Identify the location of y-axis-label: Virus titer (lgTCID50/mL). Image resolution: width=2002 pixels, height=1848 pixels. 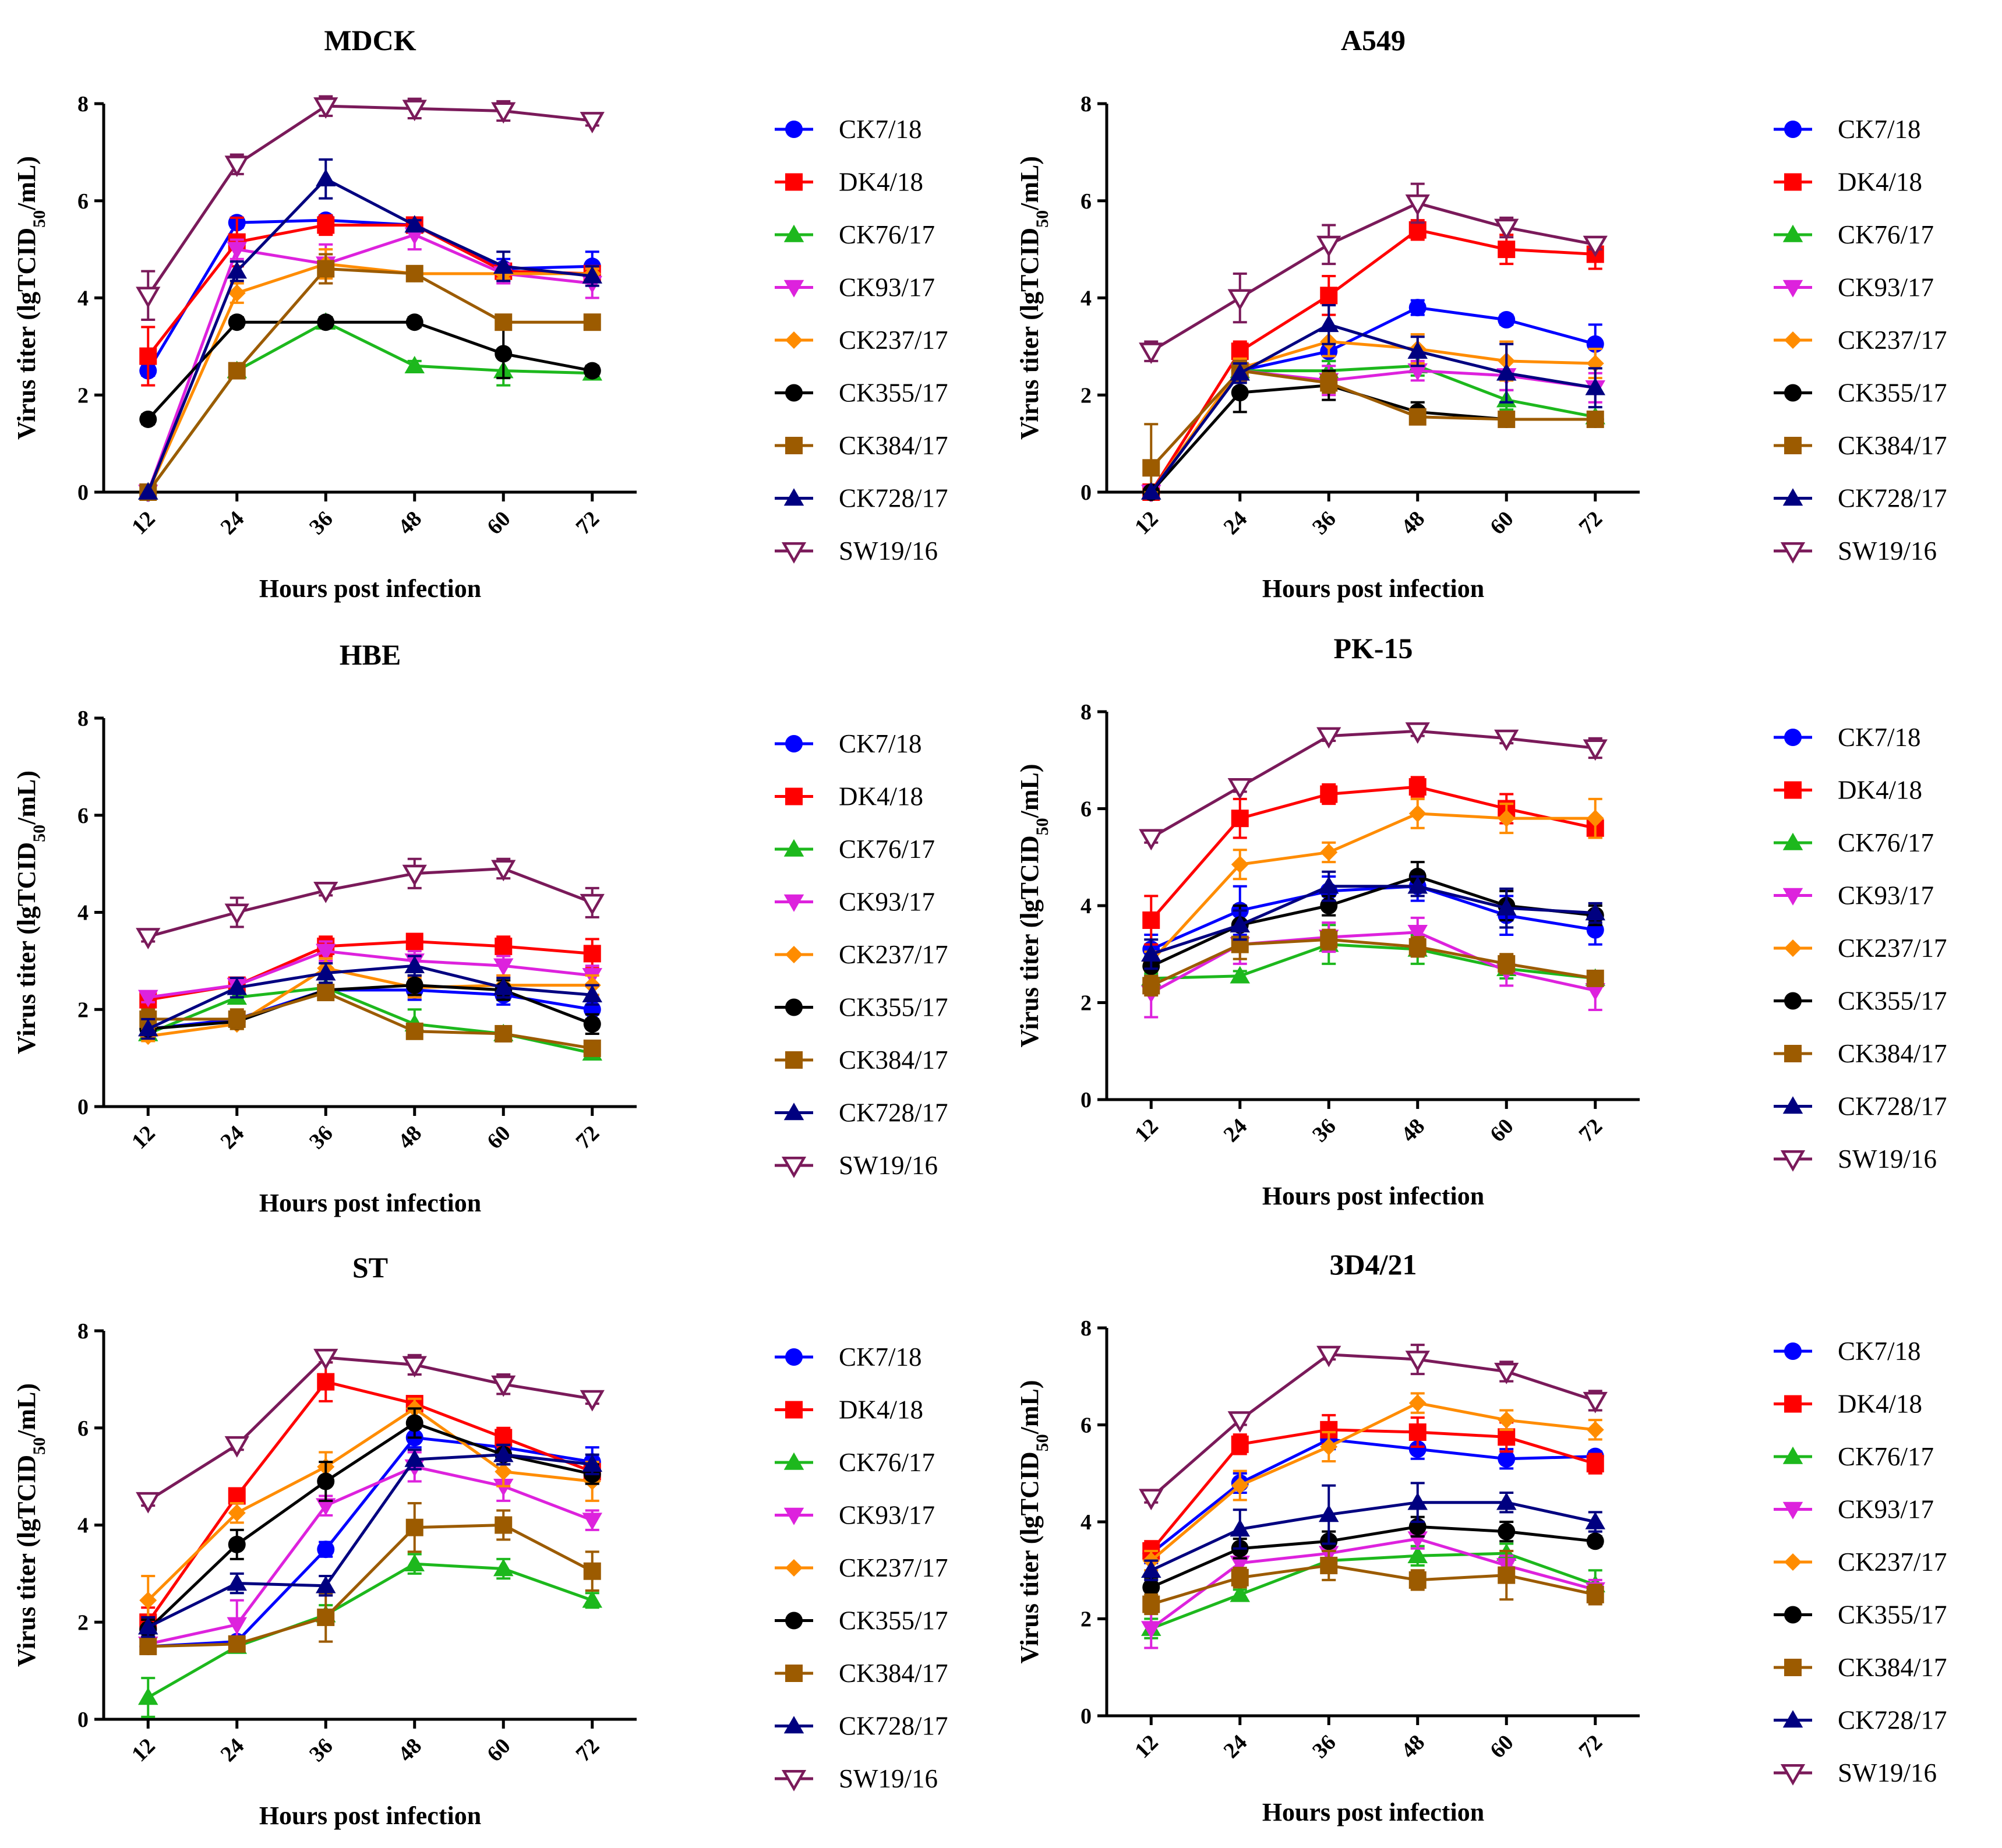
(31, 912).